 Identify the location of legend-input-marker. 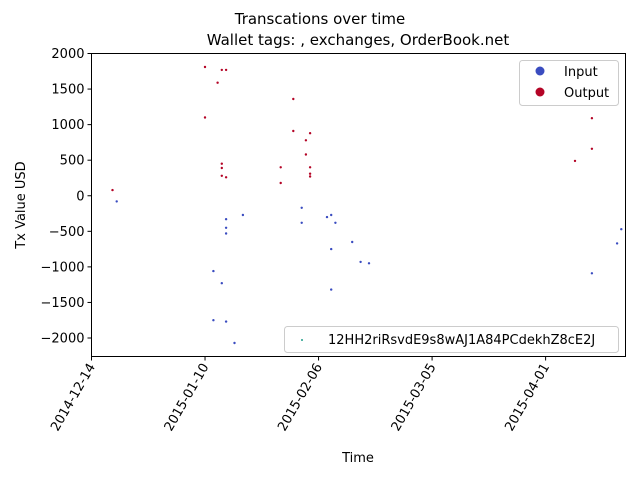
(540, 71).